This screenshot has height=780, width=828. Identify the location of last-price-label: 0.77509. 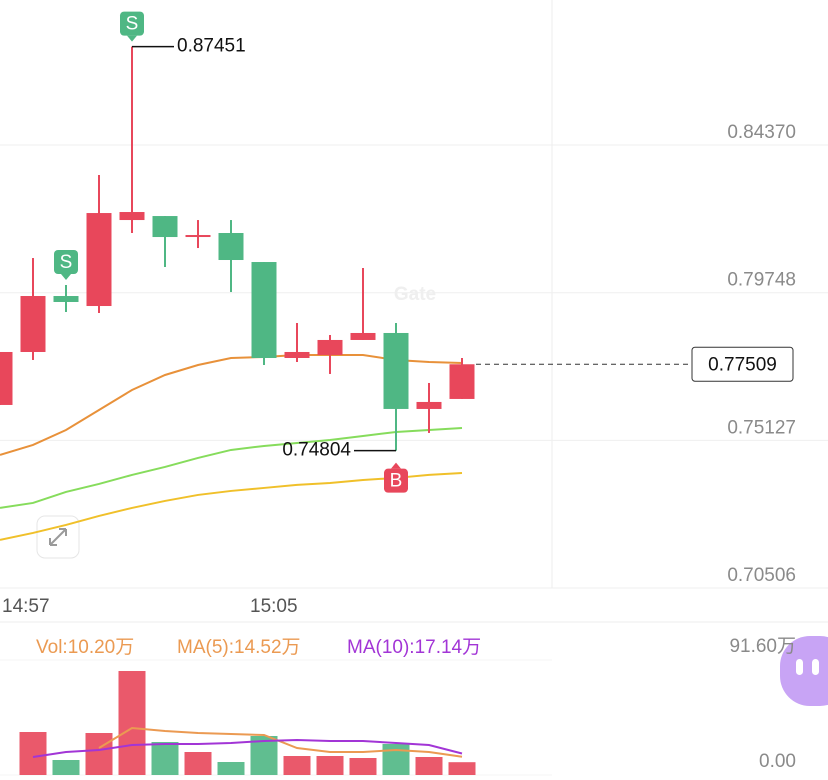
(742, 364).